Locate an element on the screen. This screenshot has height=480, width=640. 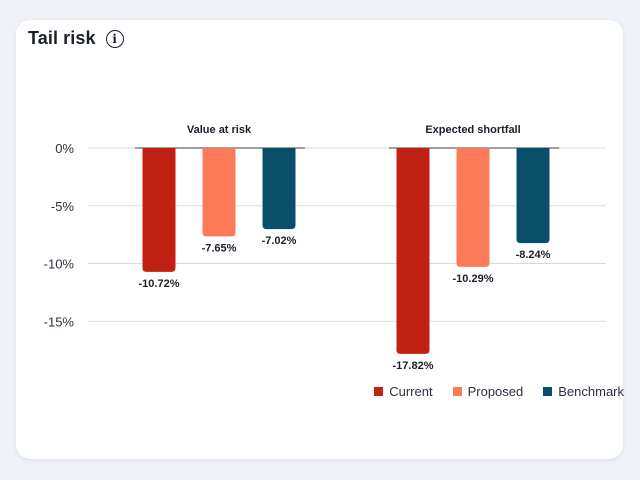
y-tick-label: -15% is located at coordinates (59, 321).